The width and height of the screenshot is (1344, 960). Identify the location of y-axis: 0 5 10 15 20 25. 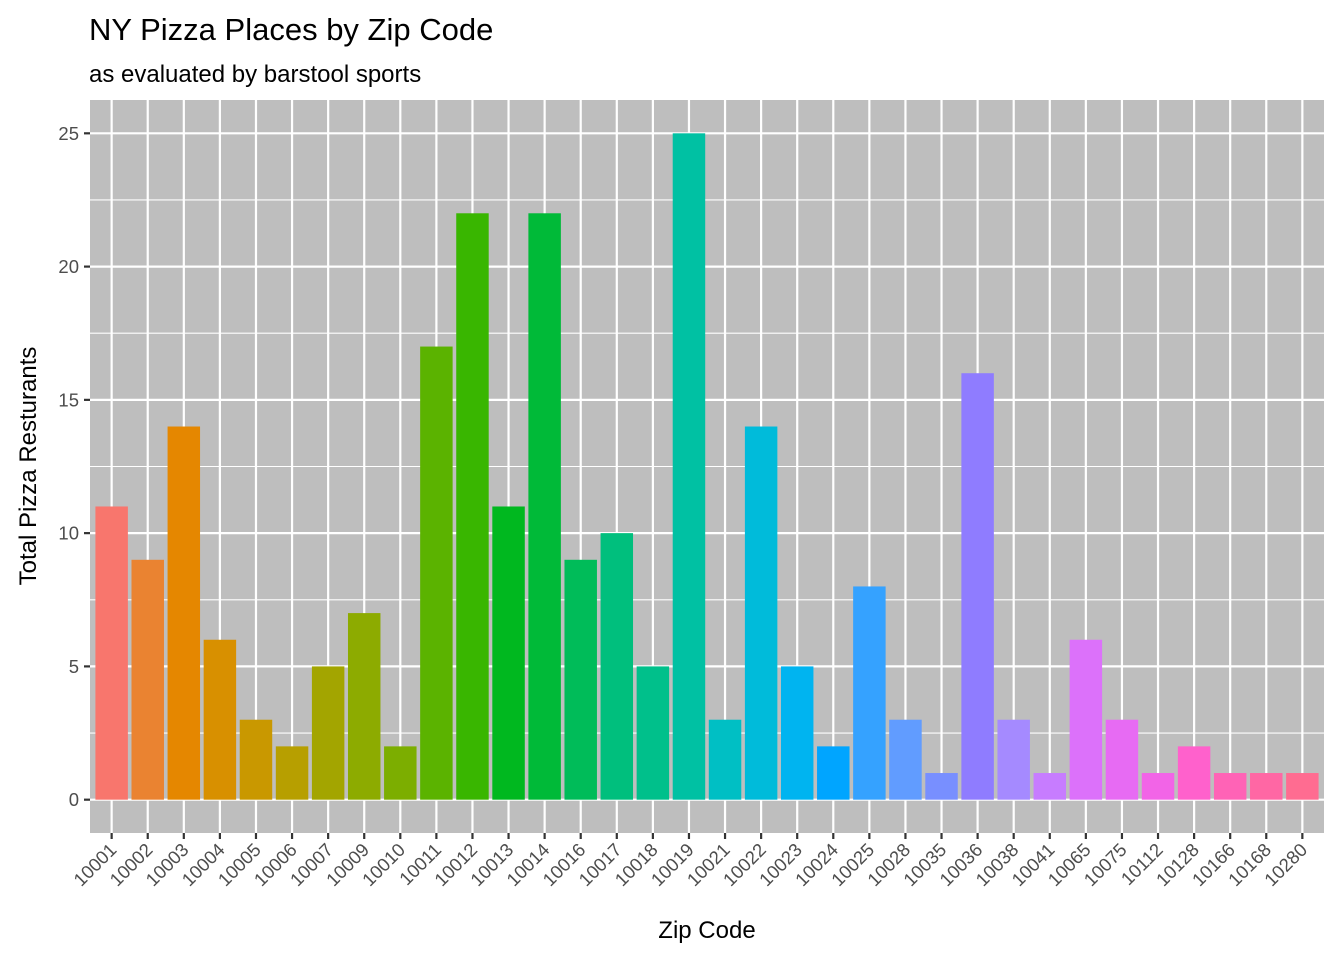
(74, 466).